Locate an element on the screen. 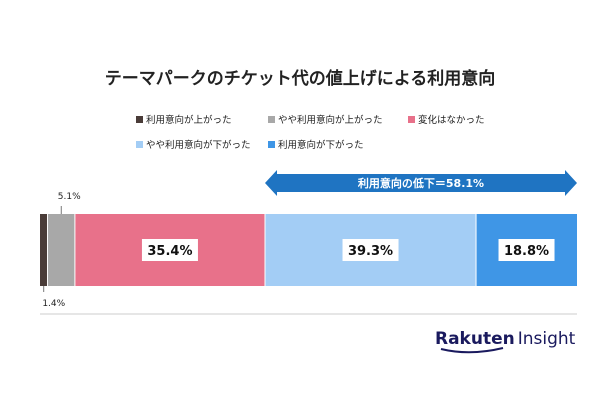  annotation-arrow: 利用意向の低下＝58.1% is located at coordinates (421, 183).